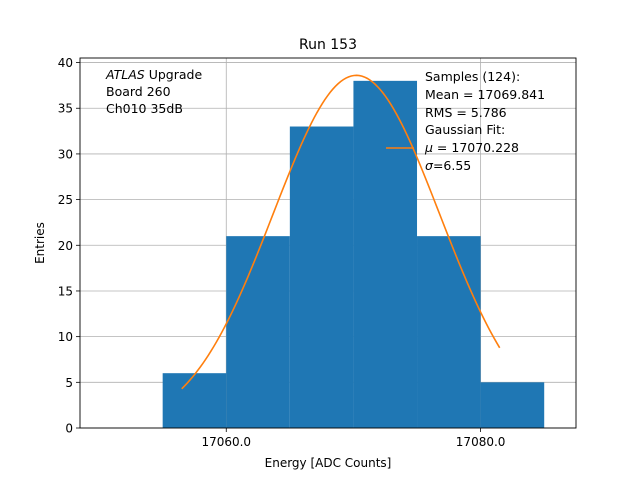 The height and width of the screenshot is (480, 640). I want to click on y-tick-label: 40, so click(65, 63).